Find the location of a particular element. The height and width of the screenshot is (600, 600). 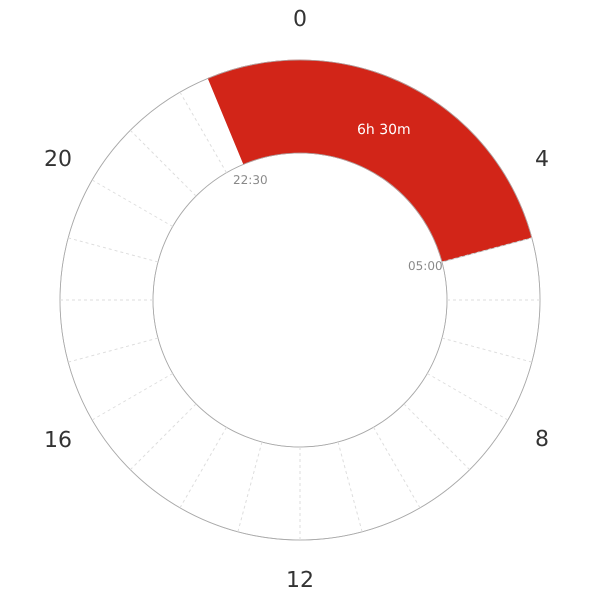

text: 4 is located at coordinates (542, 159).